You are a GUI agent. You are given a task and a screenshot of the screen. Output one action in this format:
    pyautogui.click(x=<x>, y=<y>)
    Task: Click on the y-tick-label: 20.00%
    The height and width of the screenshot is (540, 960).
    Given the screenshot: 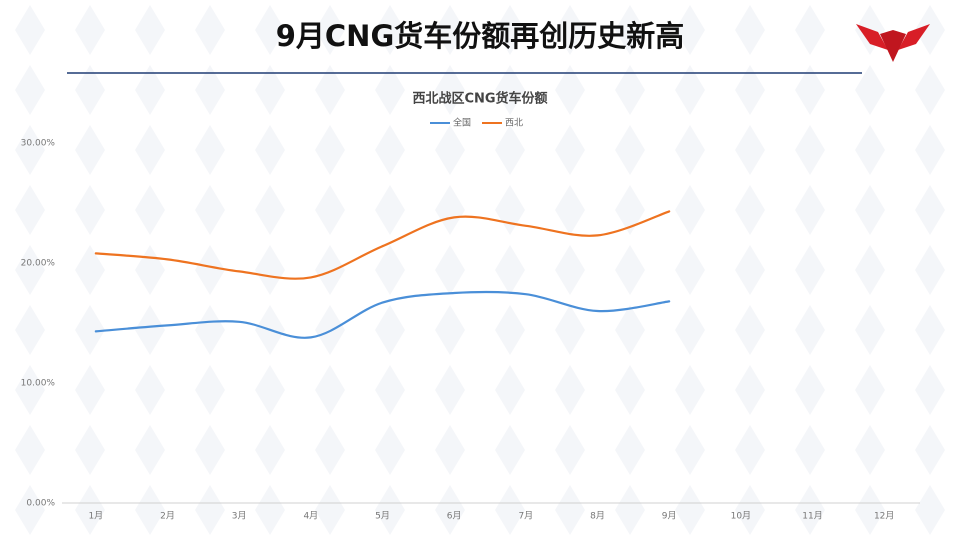 What is the action you would take?
    pyautogui.click(x=38, y=264)
    